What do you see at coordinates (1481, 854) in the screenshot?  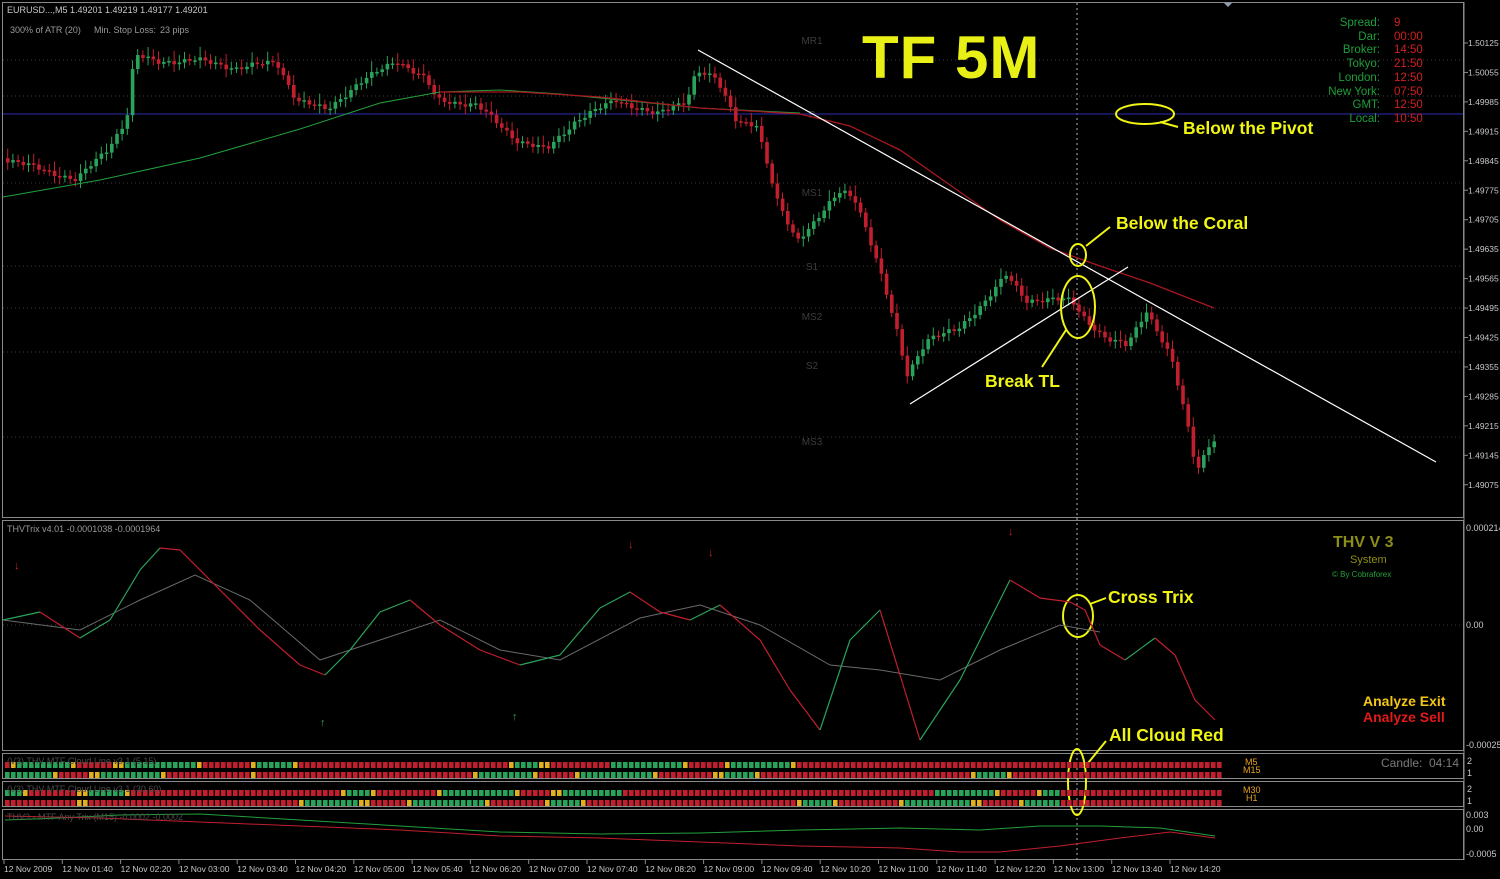 I see `mtf-axis-bottom: -0.0005` at bounding box center [1481, 854].